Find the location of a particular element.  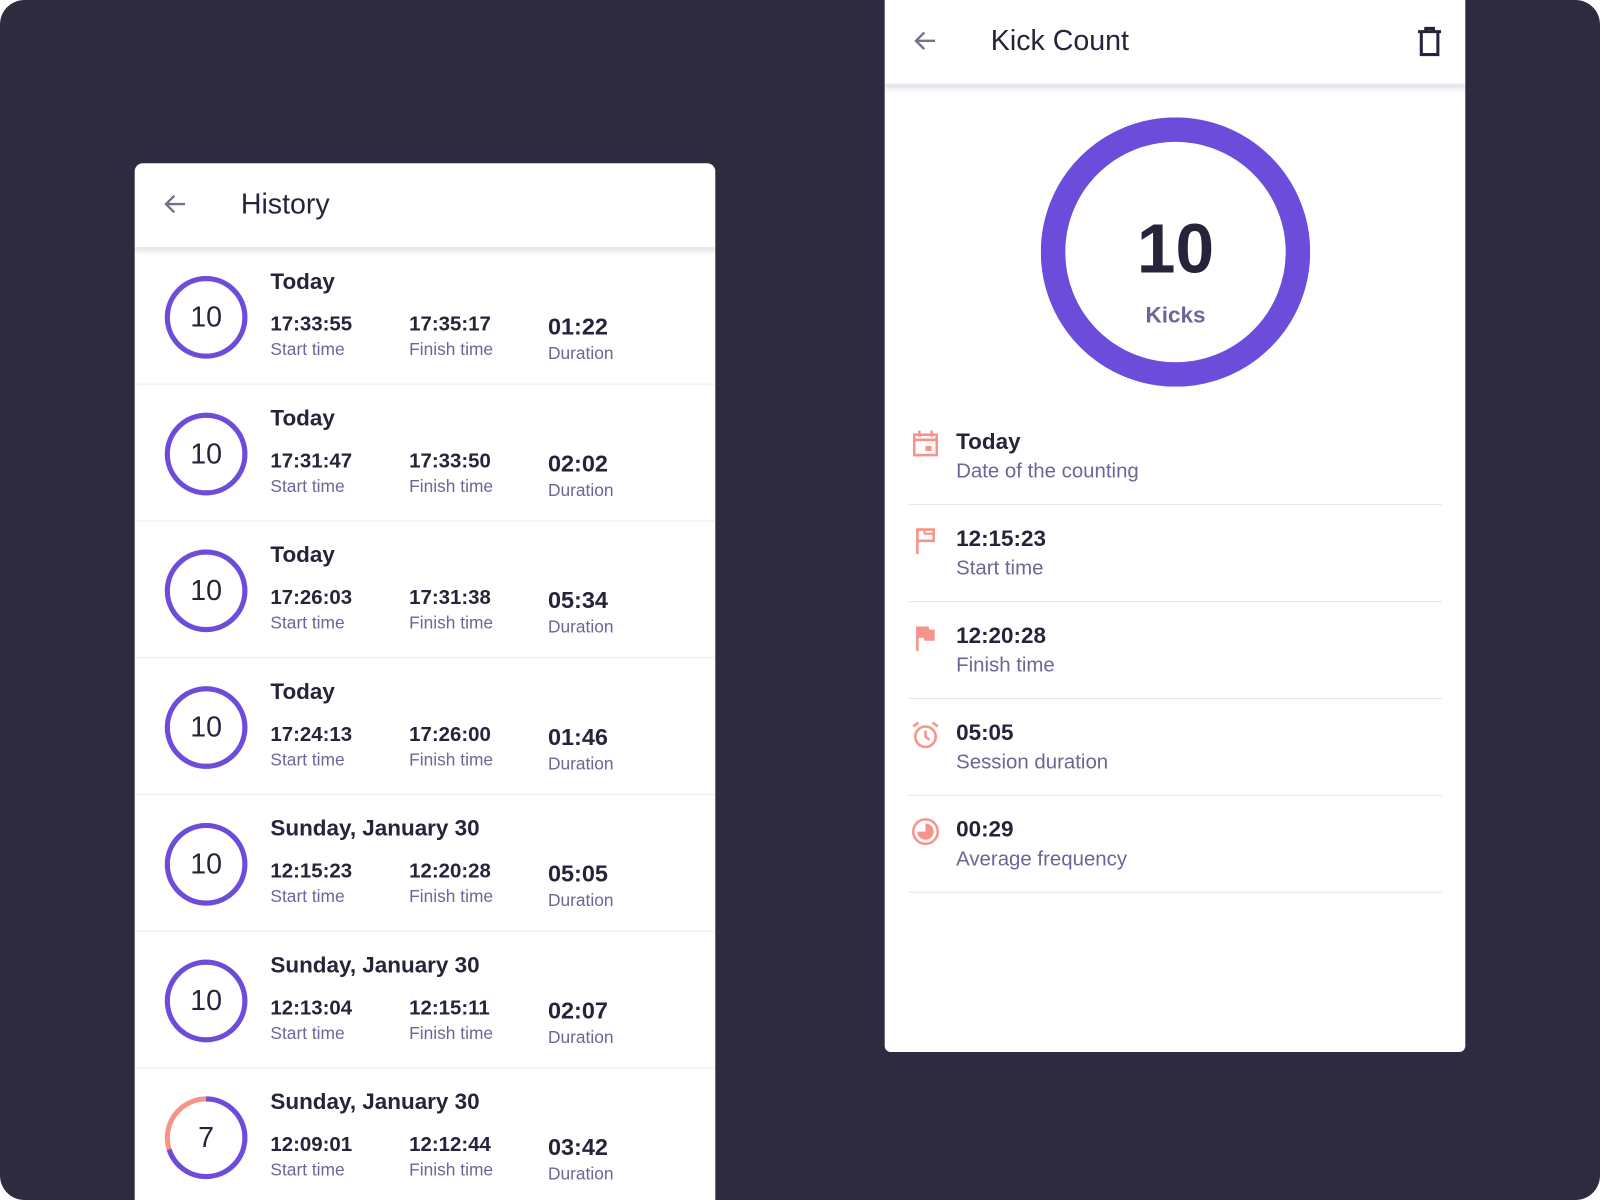

start-time: 12:13:04 Start time is located at coordinates (311, 1020).